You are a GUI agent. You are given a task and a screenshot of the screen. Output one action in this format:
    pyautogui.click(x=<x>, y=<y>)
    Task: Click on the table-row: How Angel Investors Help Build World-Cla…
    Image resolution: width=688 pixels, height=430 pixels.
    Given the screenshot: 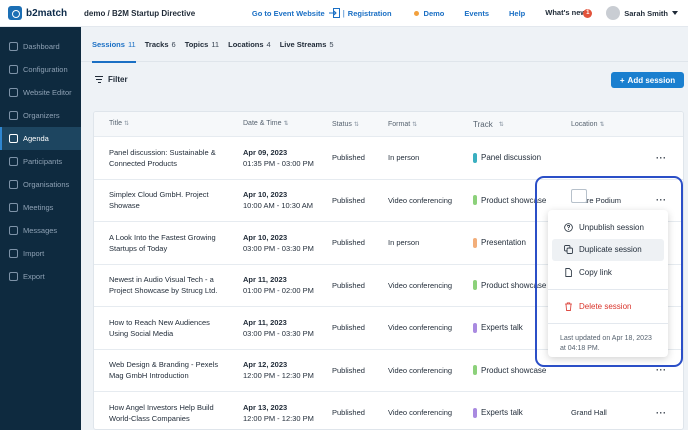 What is the action you would take?
    pyautogui.click(x=388, y=410)
    